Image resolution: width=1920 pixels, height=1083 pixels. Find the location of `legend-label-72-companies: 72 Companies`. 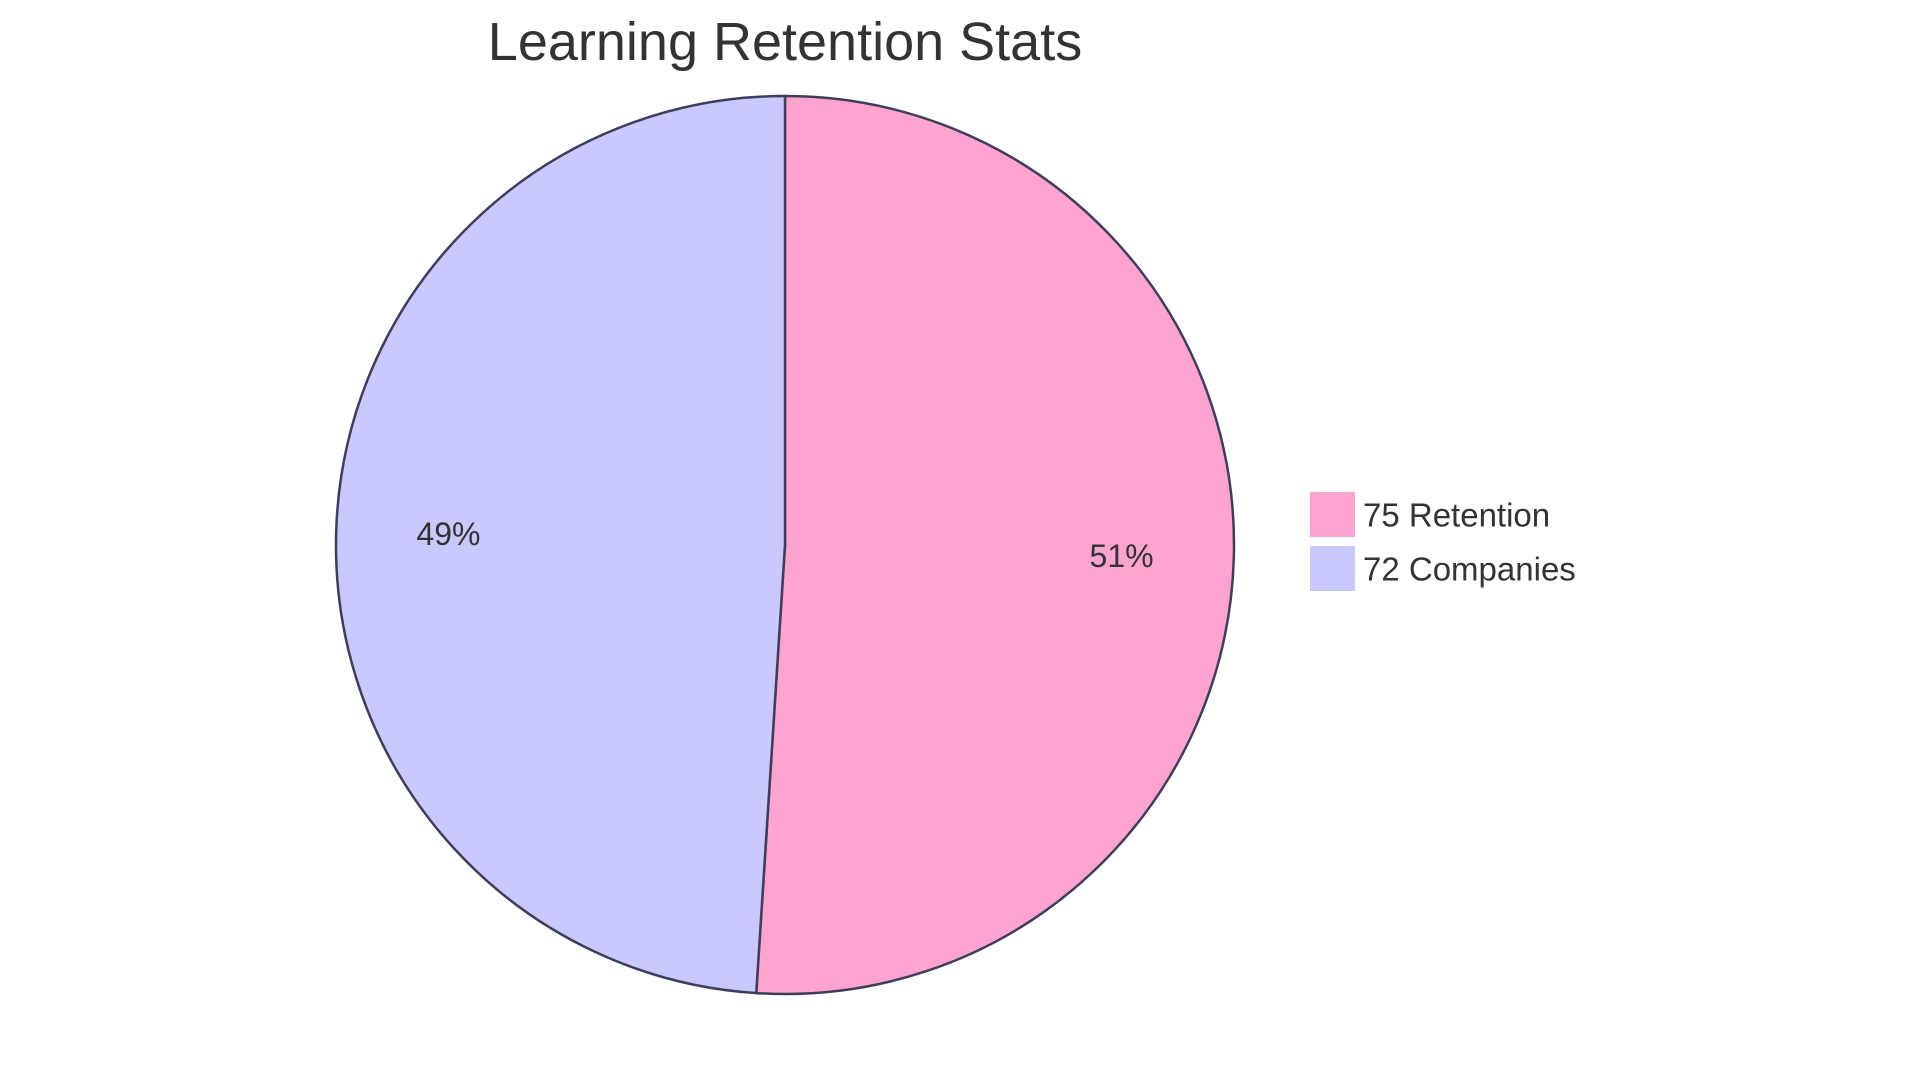

legend-label-72-companies: 72 Companies is located at coordinates (1469, 569).